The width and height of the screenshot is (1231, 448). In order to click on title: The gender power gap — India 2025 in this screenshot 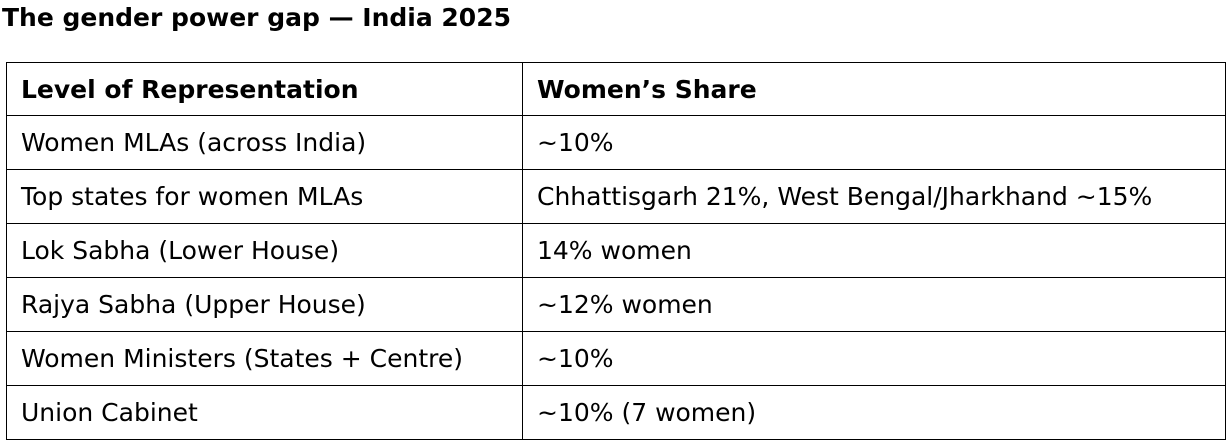, I will do `click(256, 17)`.